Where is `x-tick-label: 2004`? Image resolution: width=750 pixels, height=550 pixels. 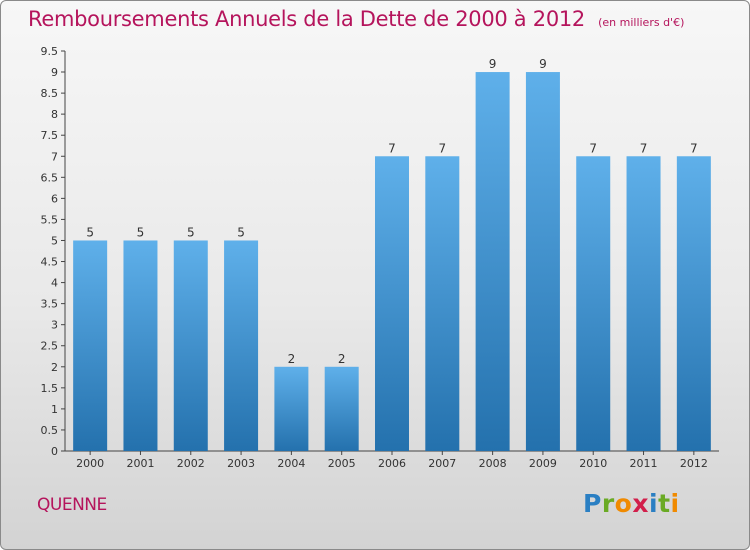
x-tick-label: 2004 is located at coordinates (291, 463).